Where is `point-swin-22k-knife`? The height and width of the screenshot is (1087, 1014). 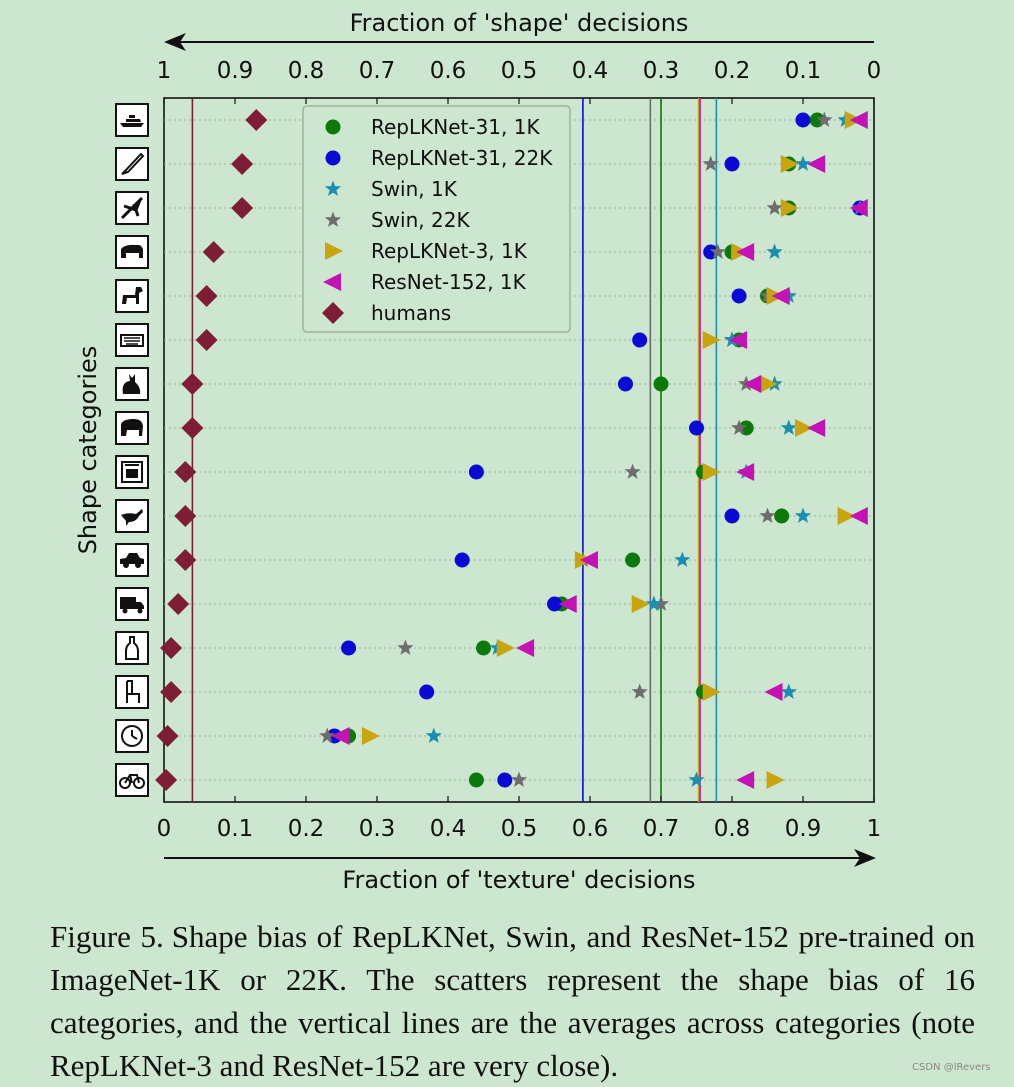 point-swin-22k-knife is located at coordinates (710, 163).